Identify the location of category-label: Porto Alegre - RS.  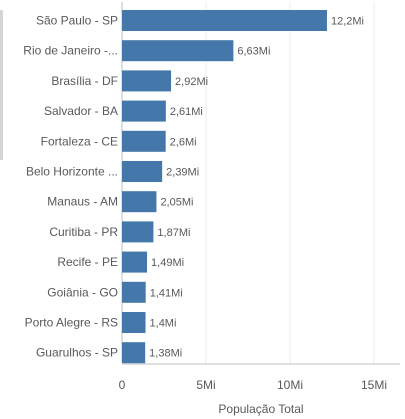
(71, 323).